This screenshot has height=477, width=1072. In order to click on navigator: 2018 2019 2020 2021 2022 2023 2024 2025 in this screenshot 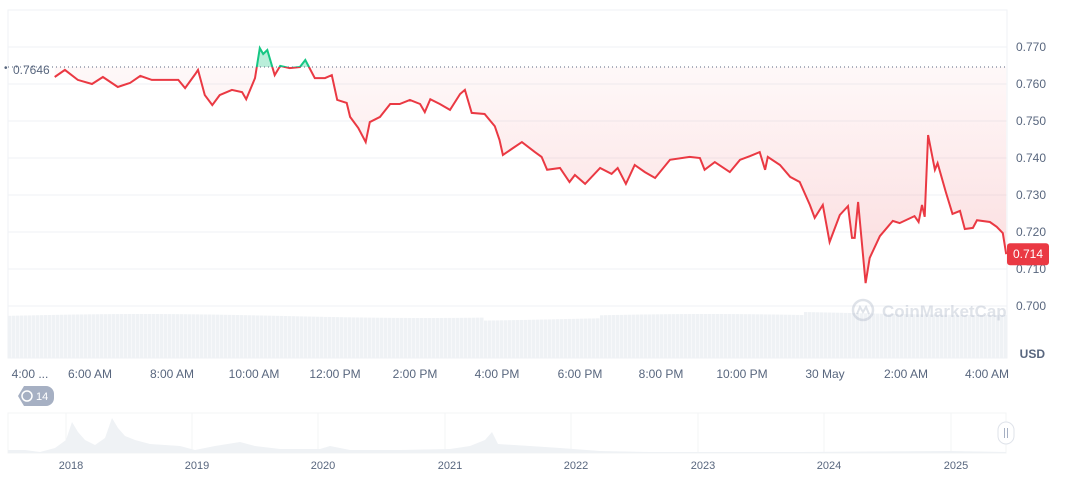, I will do `click(511, 442)`.